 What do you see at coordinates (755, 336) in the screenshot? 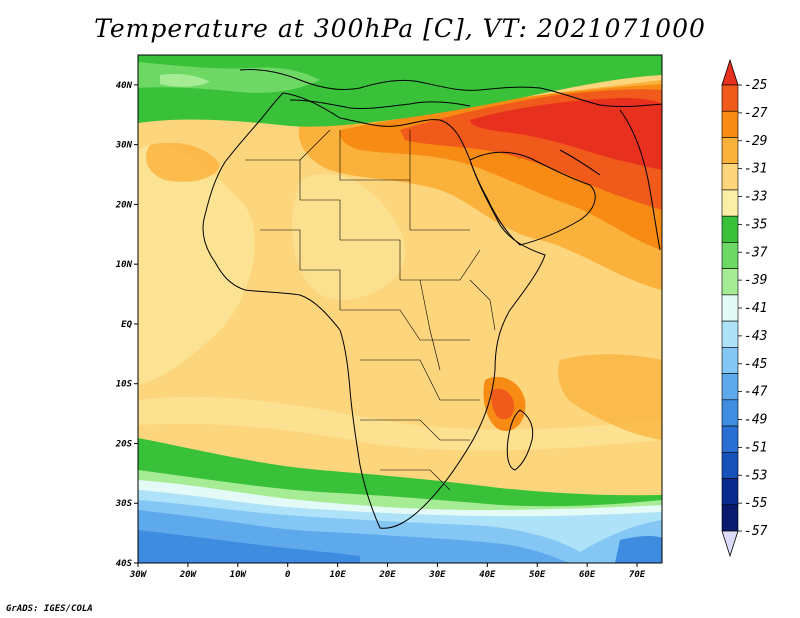
I see `colorbar-label: -43` at bounding box center [755, 336].